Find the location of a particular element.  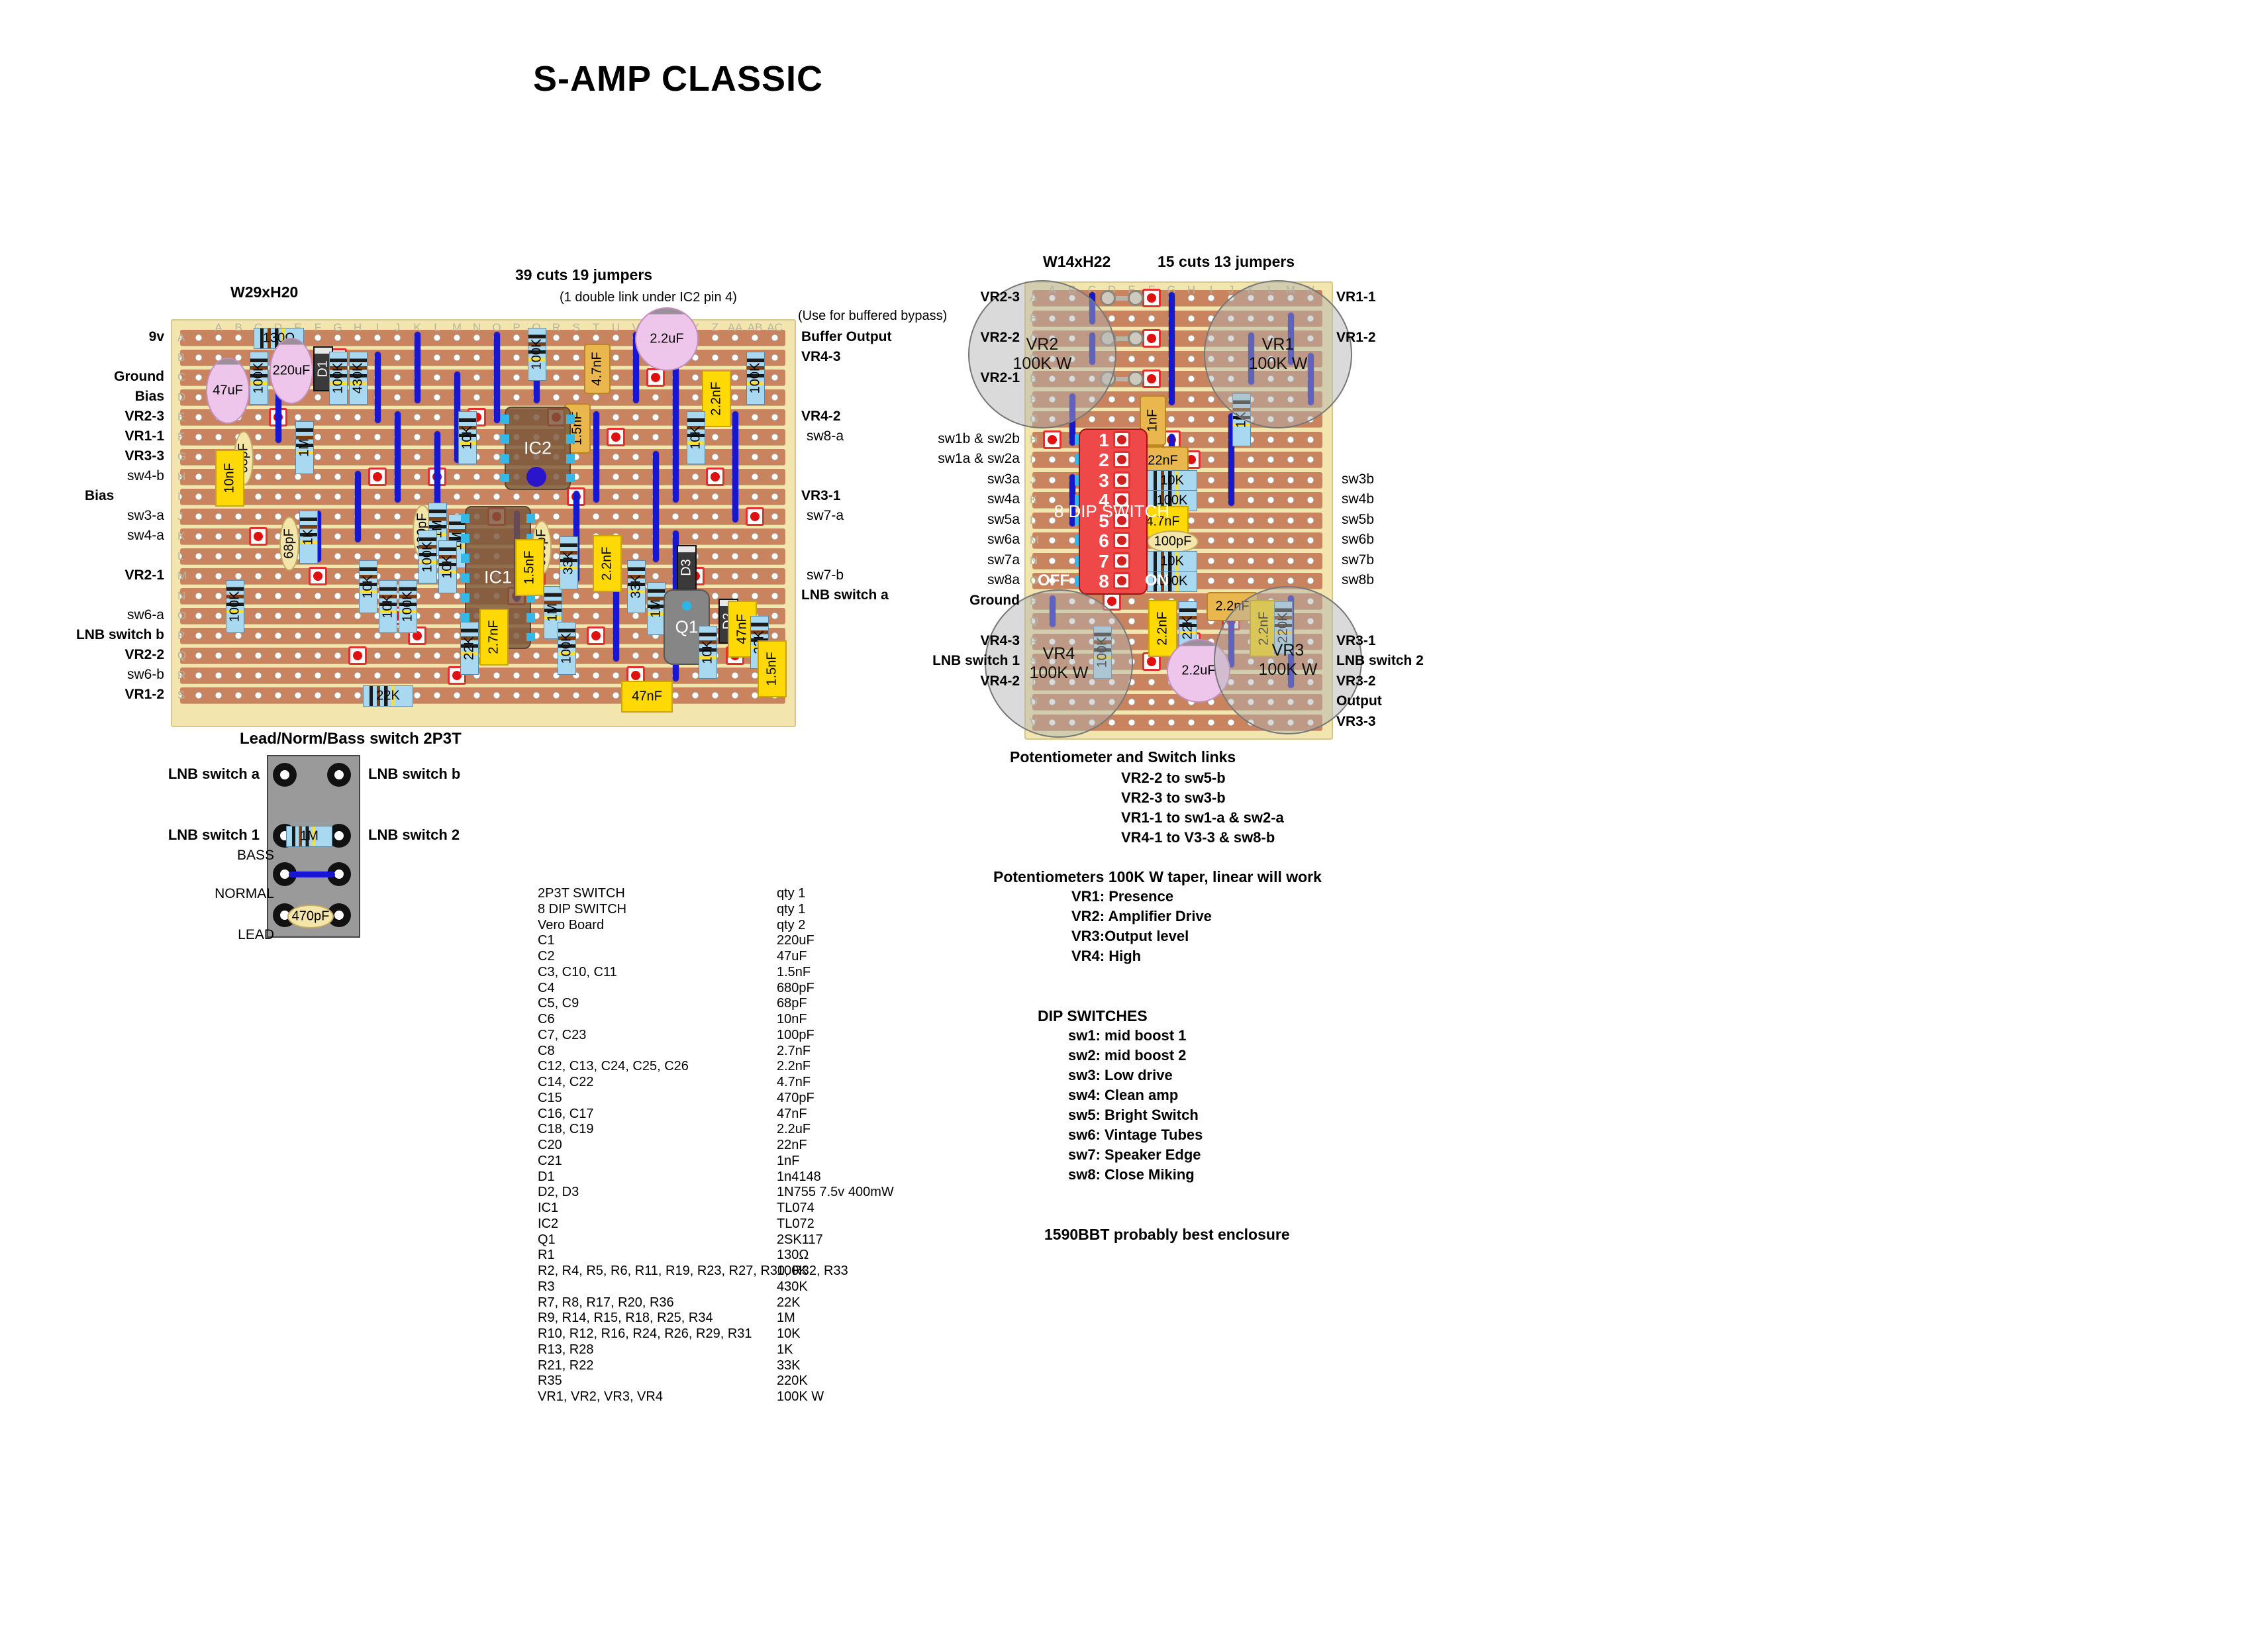

right-board-row-letter: M is located at coordinates (1035, 540).